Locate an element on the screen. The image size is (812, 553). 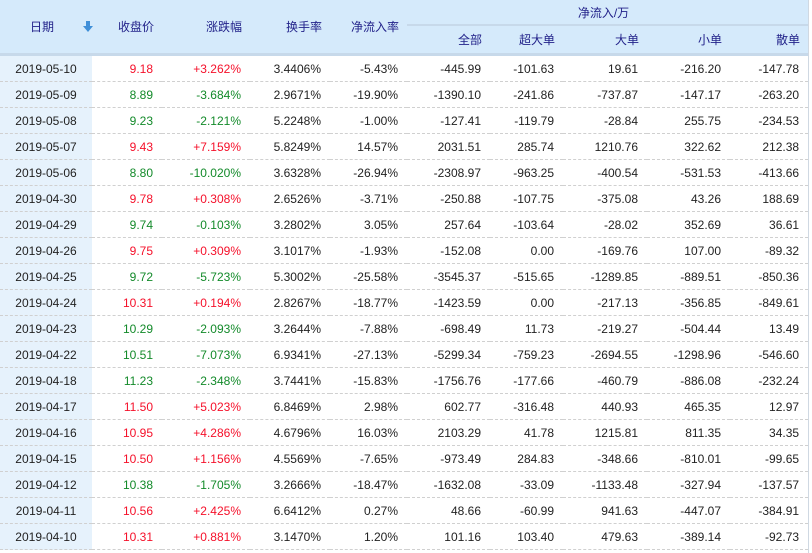
cell-net-all: -1756.76 is located at coordinates (448, 380).